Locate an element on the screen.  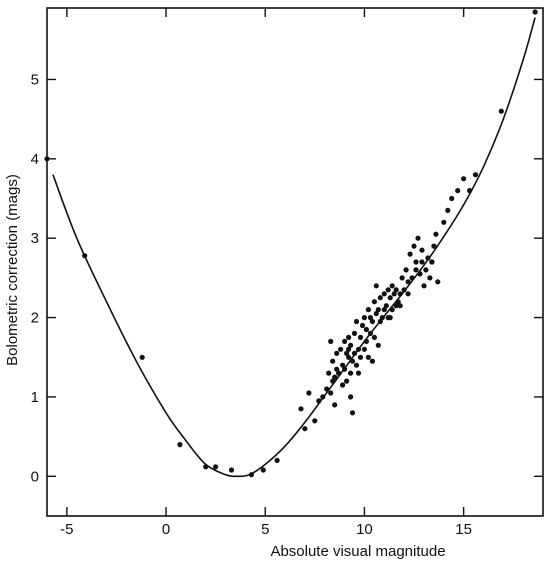
x-tick-label: 15 is located at coordinates (463, 529).